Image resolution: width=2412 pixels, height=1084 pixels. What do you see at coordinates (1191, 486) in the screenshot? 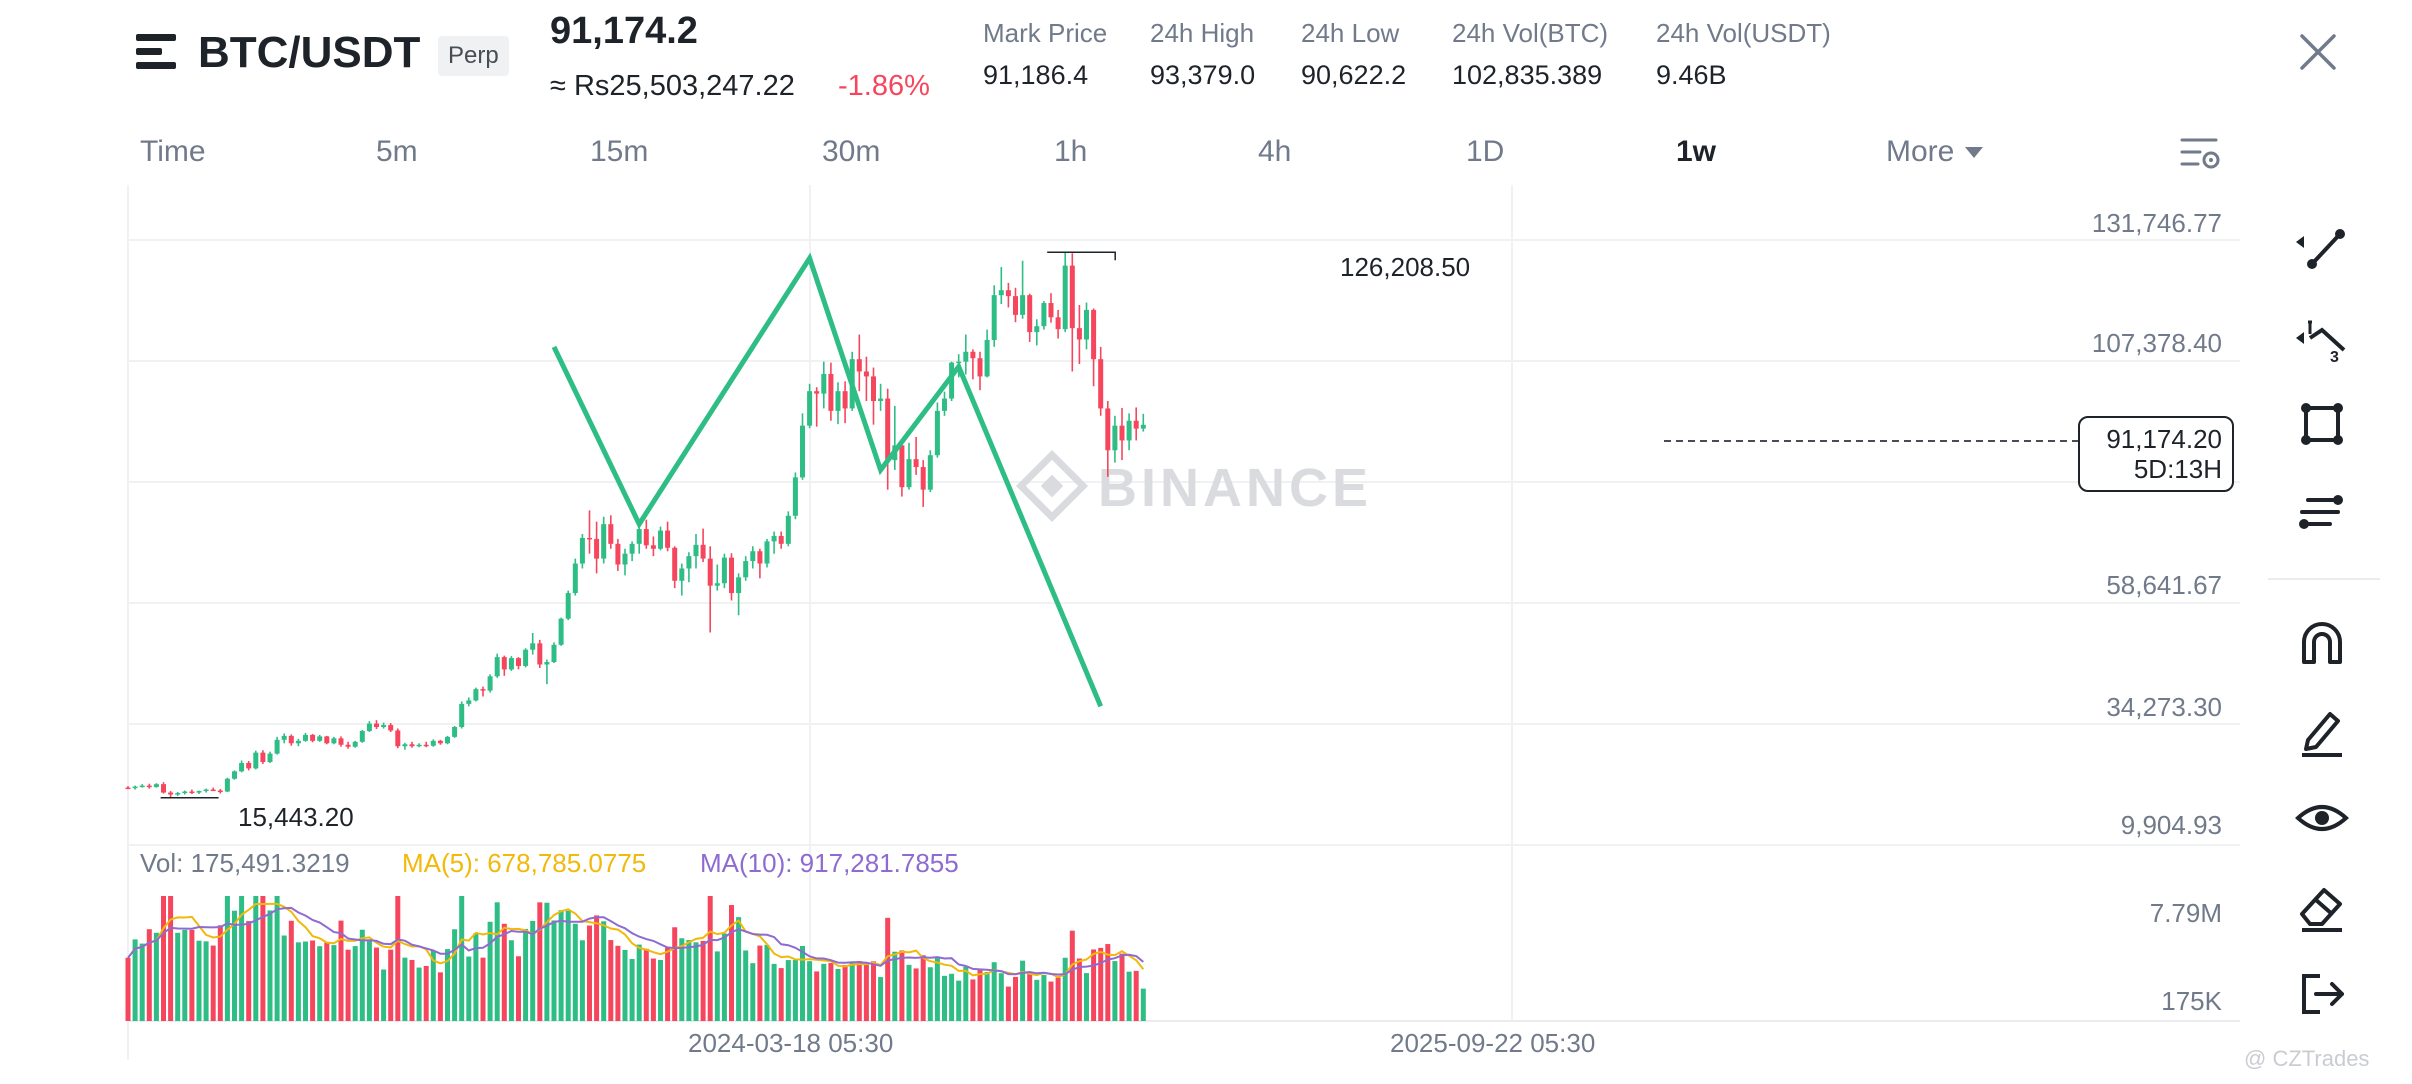
I see `watermark: BINANCE` at bounding box center [1191, 486].